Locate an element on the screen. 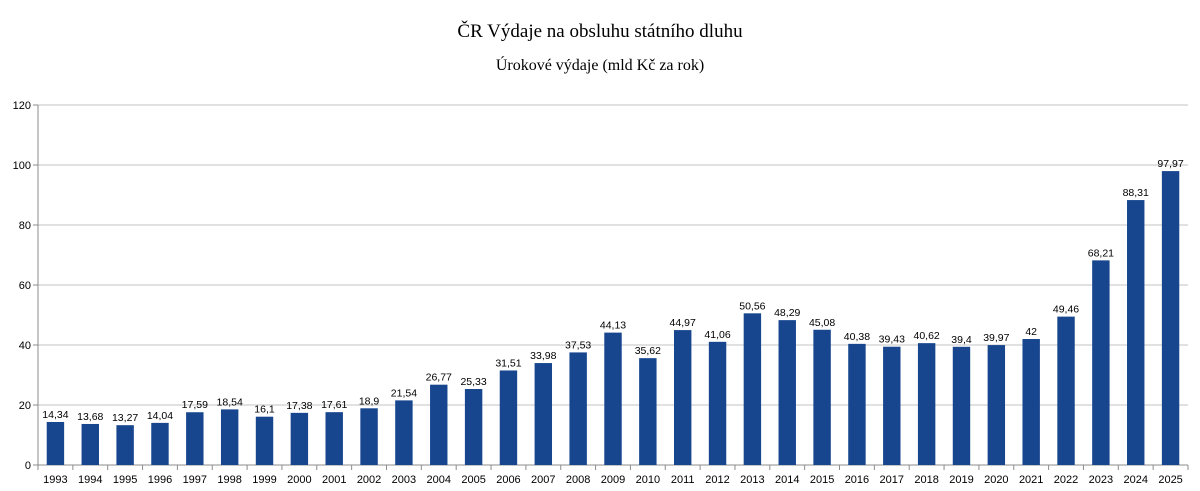 This screenshot has height=491, width=1200. x-tick-label: 2015 is located at coordinates (822, 480).